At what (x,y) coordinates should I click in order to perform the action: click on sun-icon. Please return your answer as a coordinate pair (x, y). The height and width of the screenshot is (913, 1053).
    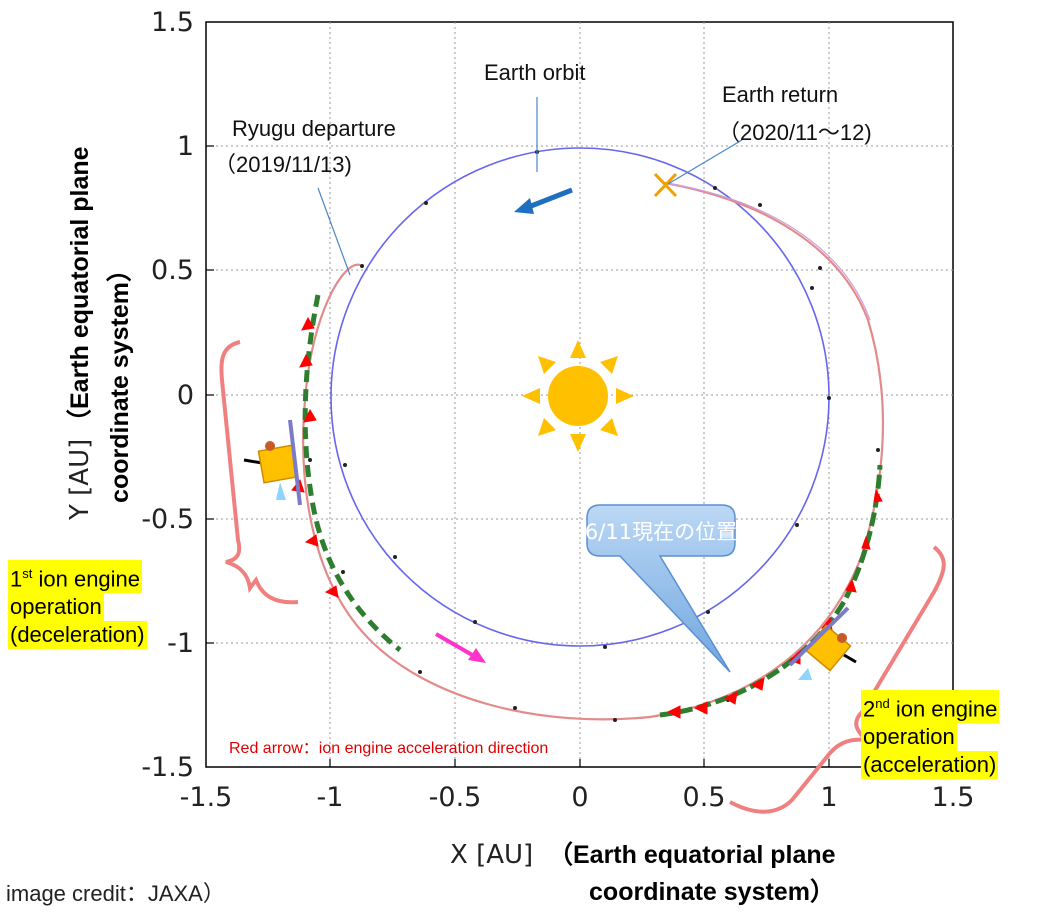
    Looking at the image, I should click on (578, 396).